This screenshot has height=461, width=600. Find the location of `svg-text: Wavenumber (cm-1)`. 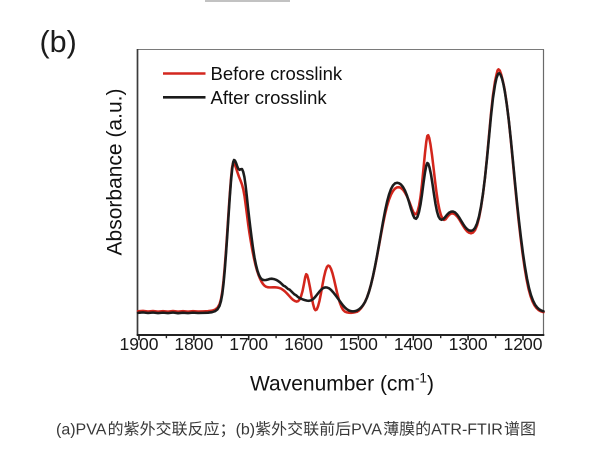

svg-text: Wavenumber (cm-1) is located at coordinates (342, 383).